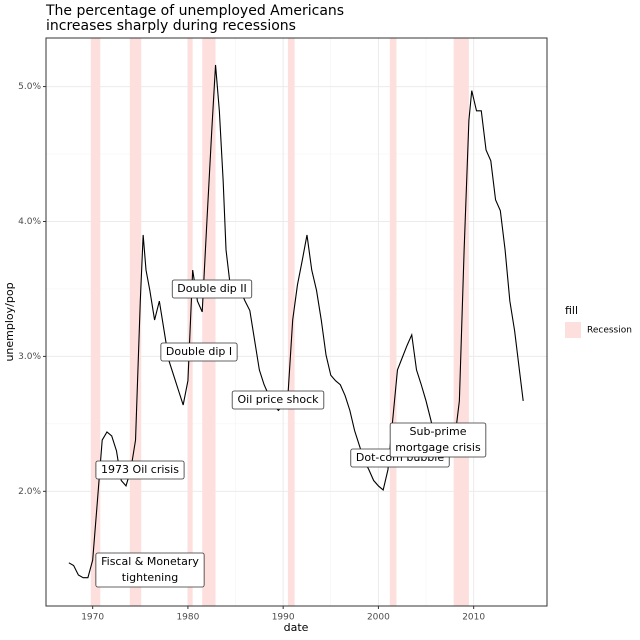 The height and width of the screenshot is (640, 640). Describe the element at coordinates (150, 561) in the screenshot. I see `annotation-label: Fiscal & Monetary` at that location.